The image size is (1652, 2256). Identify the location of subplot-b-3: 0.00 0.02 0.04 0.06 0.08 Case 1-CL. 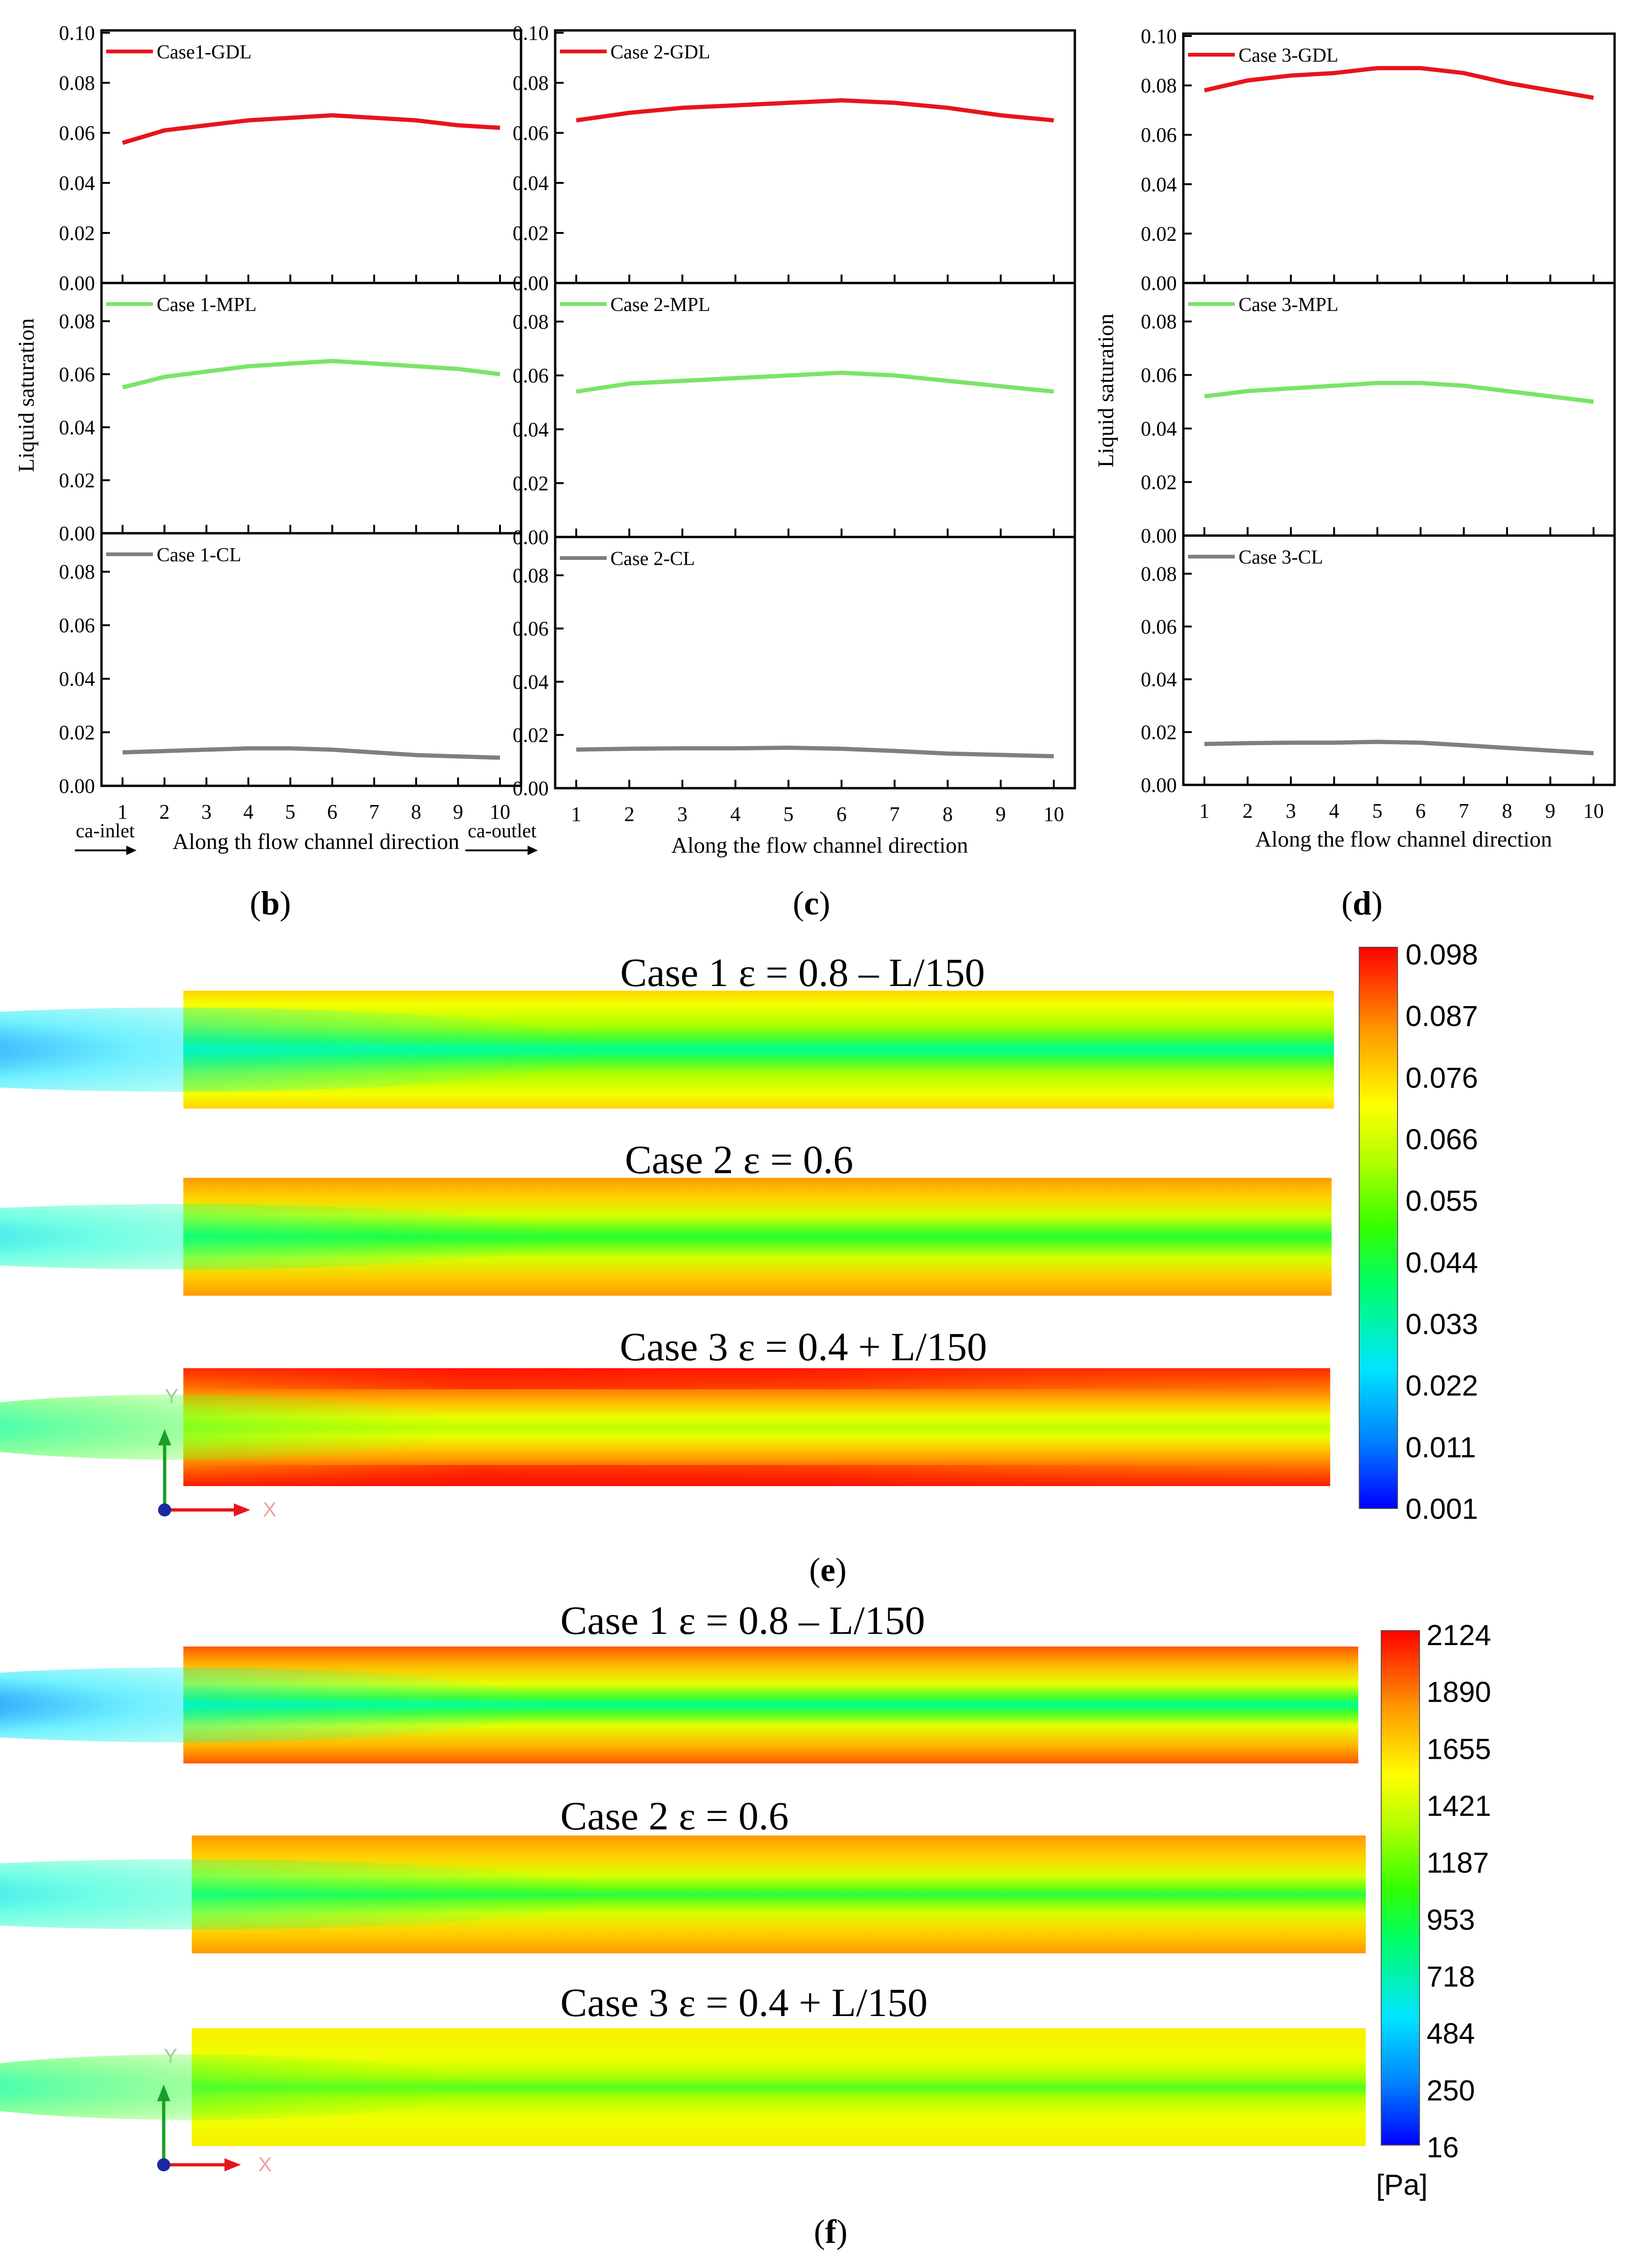
(290, 665).